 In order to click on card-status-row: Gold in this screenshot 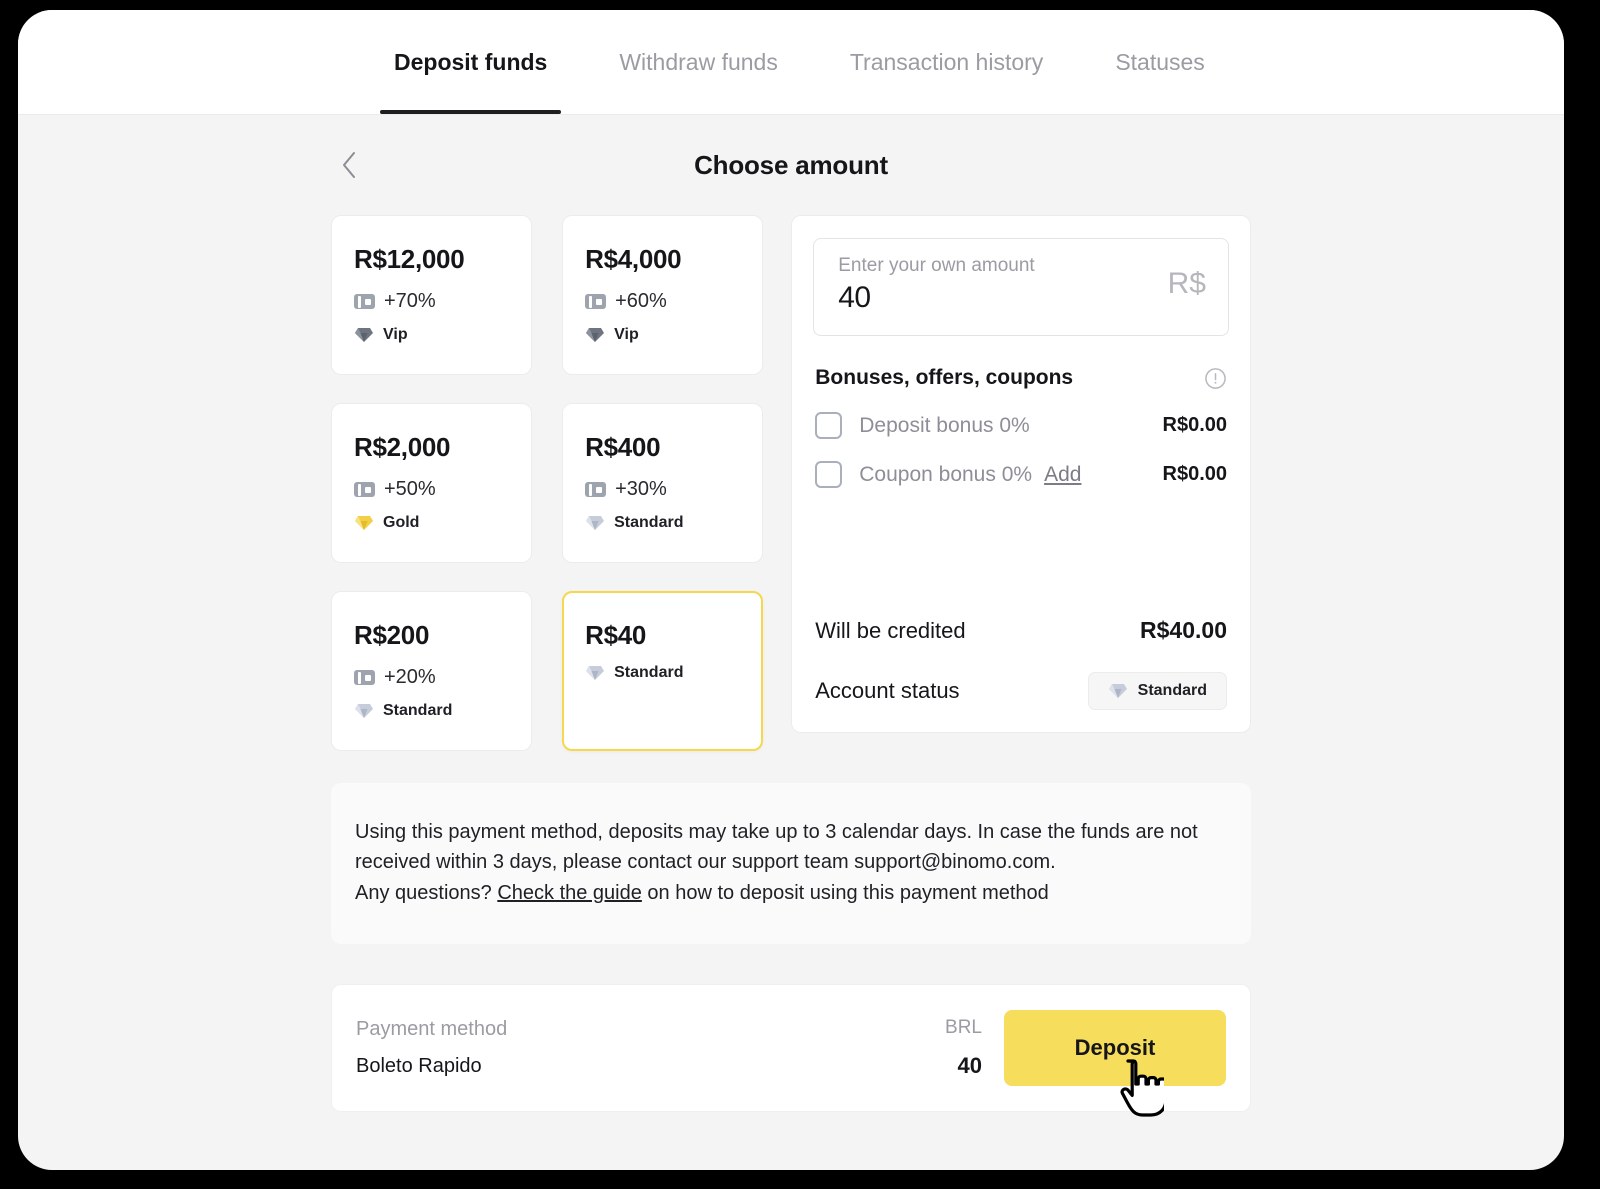, I will do `click(442, 523)`.